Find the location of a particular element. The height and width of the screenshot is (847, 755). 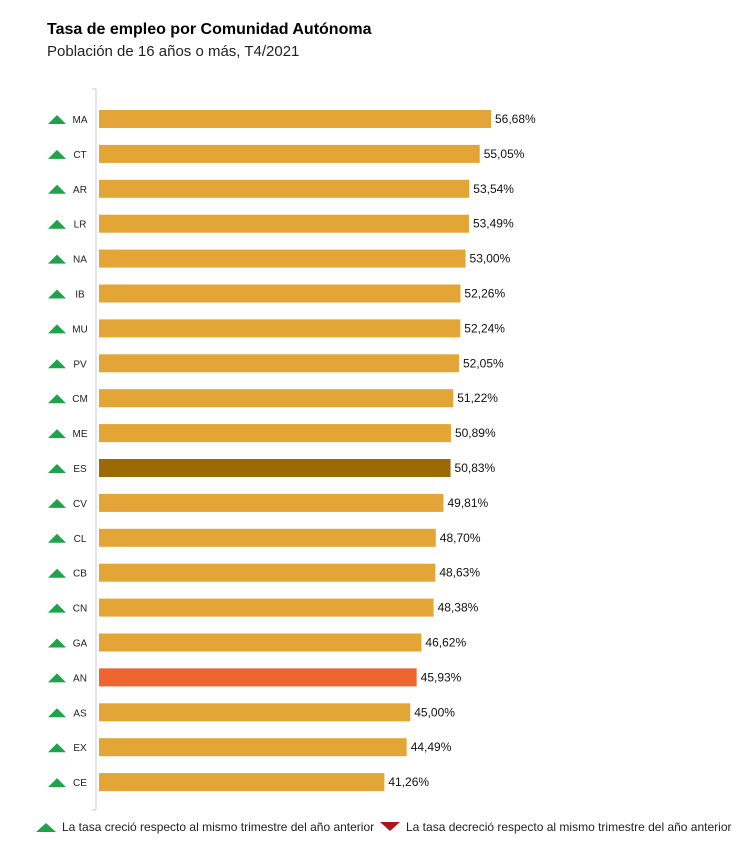

data-label: 53,00% is located at coordinates (490, 259).